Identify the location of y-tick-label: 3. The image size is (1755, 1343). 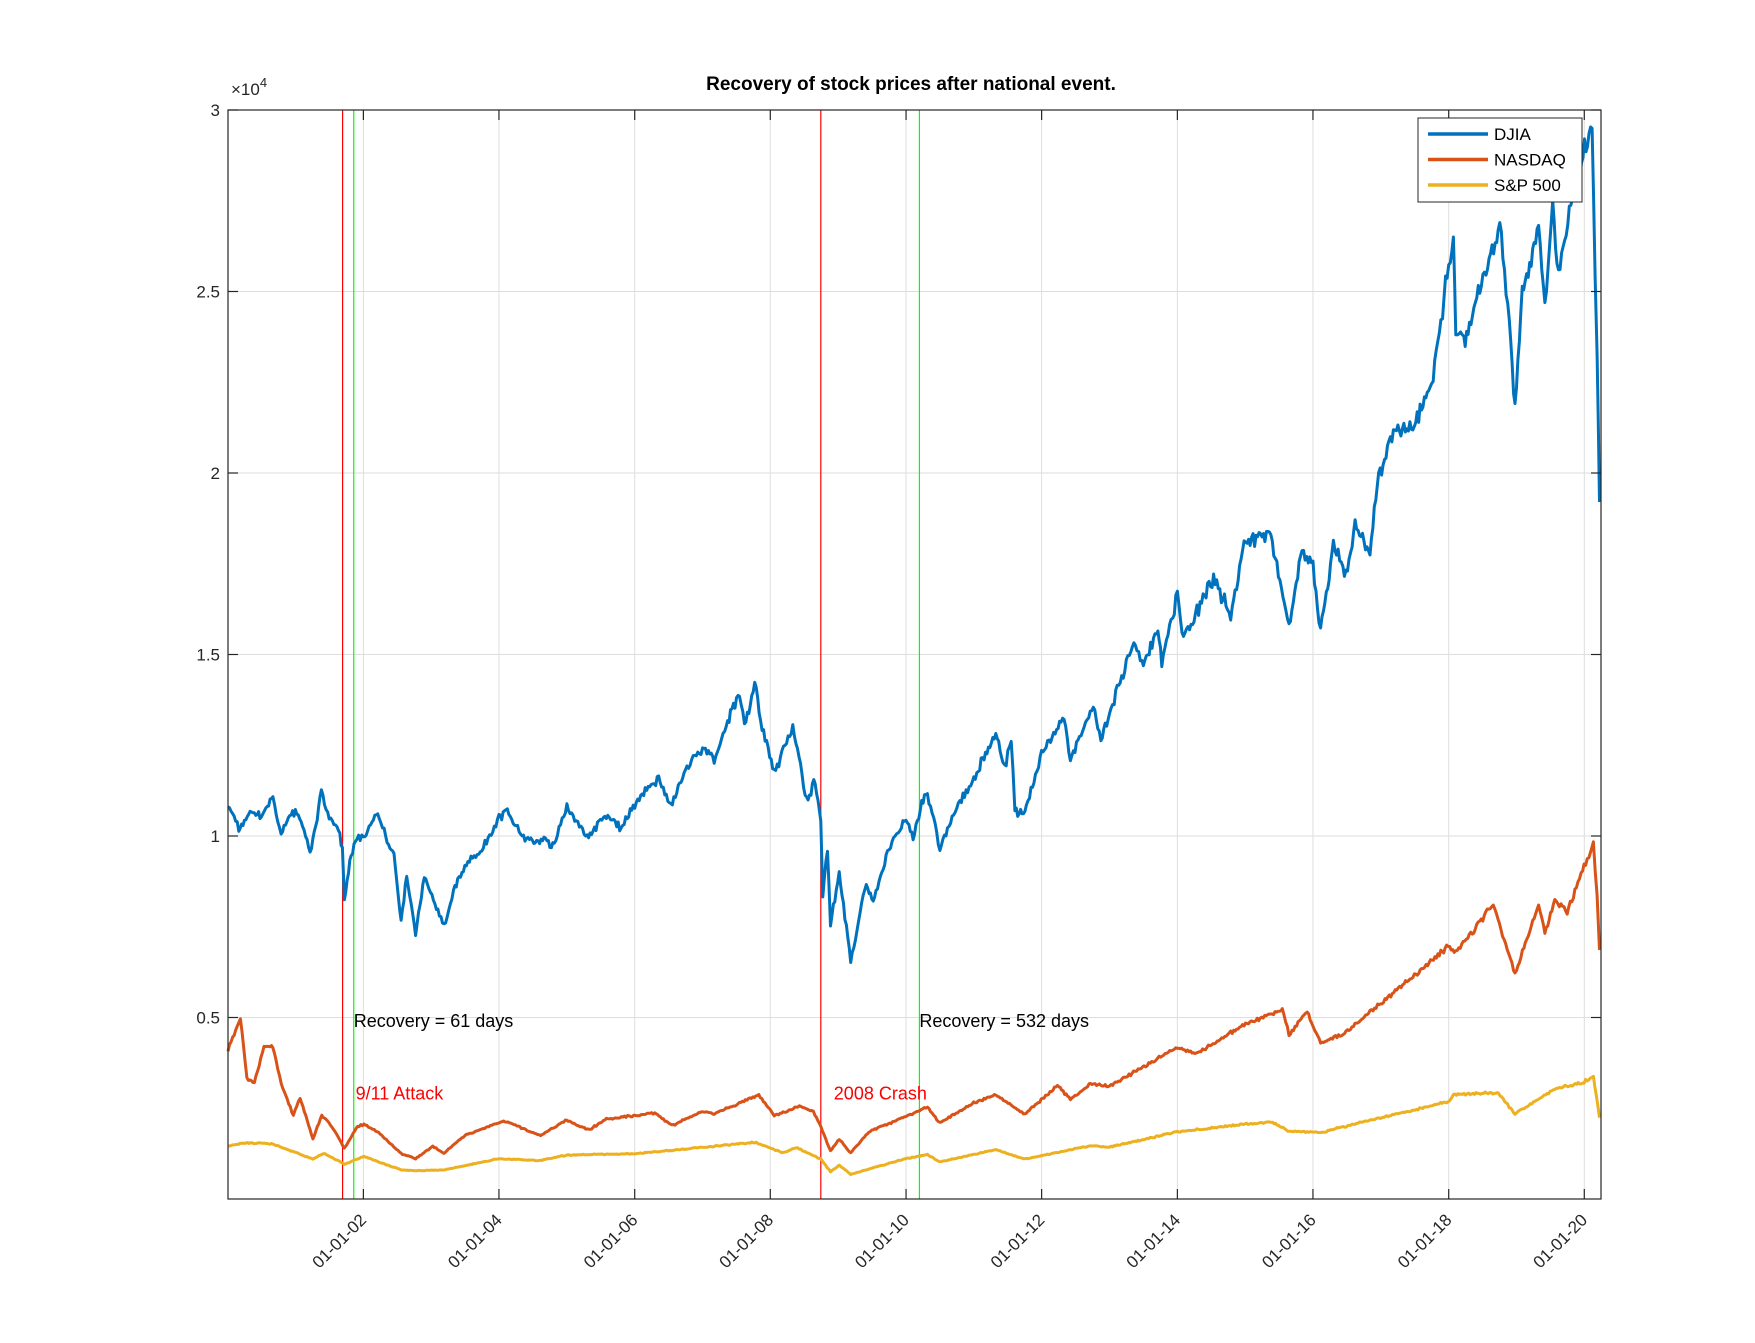
(215, 110).